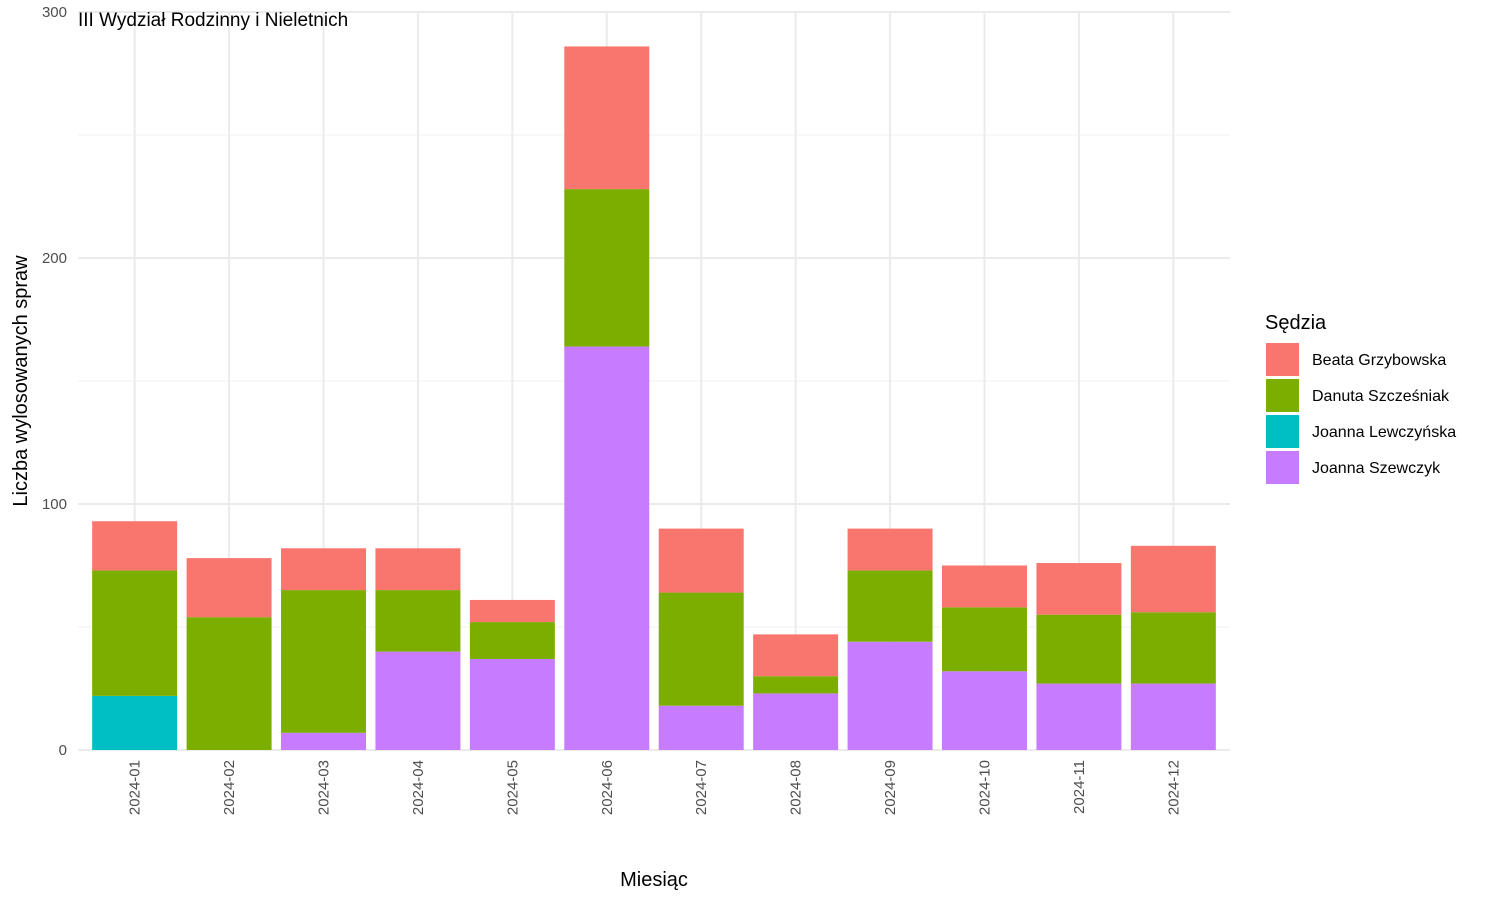 This screenshot has width=1500, height=900. Describe the element at coordinates (1079, 787) in the screenshot. I see `x-tick-label: 2024-11` at that location.